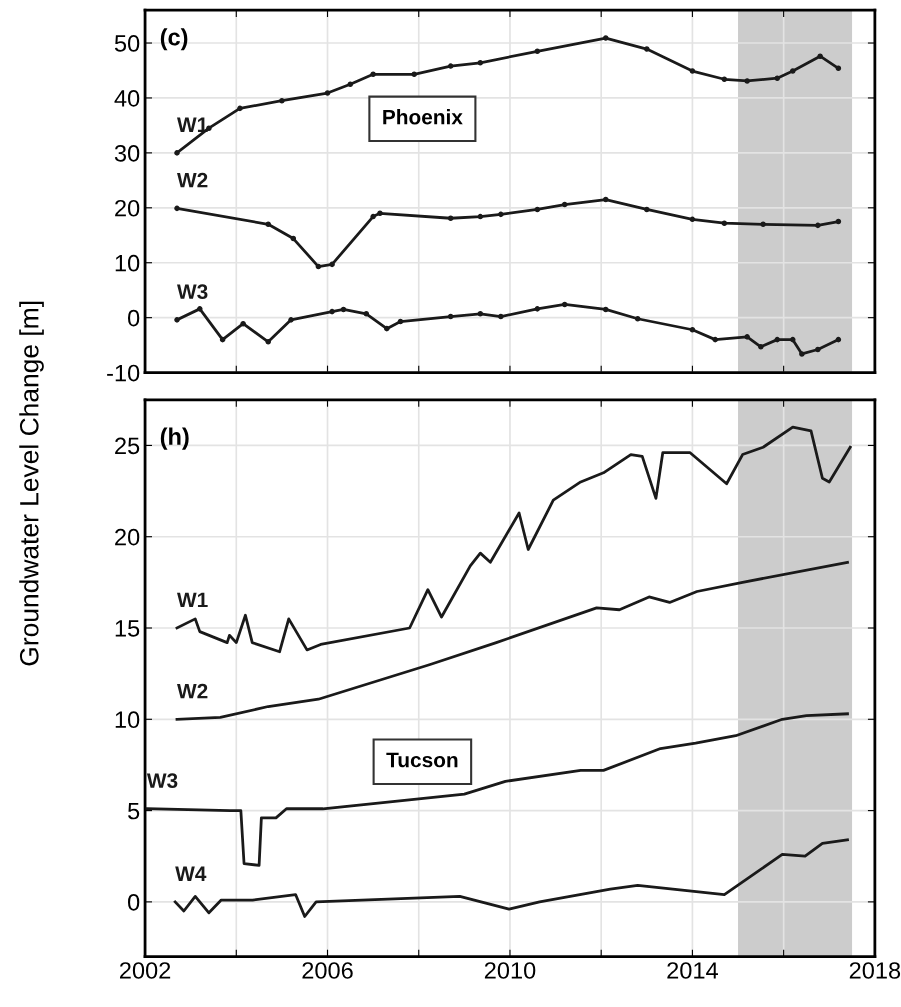  I want to click on annotation: Tucson, so click(422, 760).